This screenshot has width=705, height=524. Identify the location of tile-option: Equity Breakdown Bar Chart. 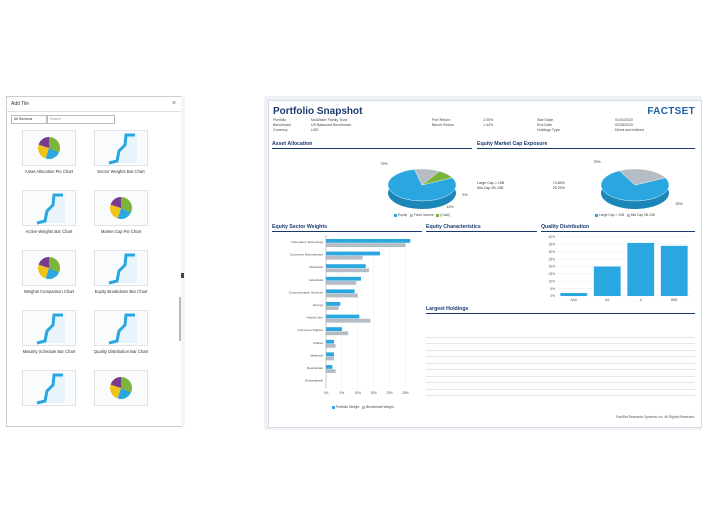
(121, 272).